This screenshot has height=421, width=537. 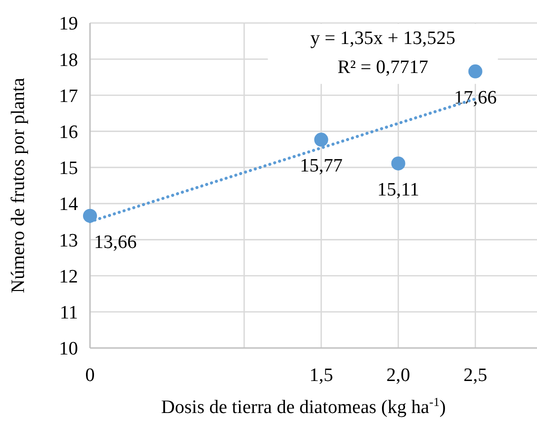 What do you see at coordinates (321, 166) in the screenshot?
I see `data-label: 15,77` at bounding box center [321, 166].